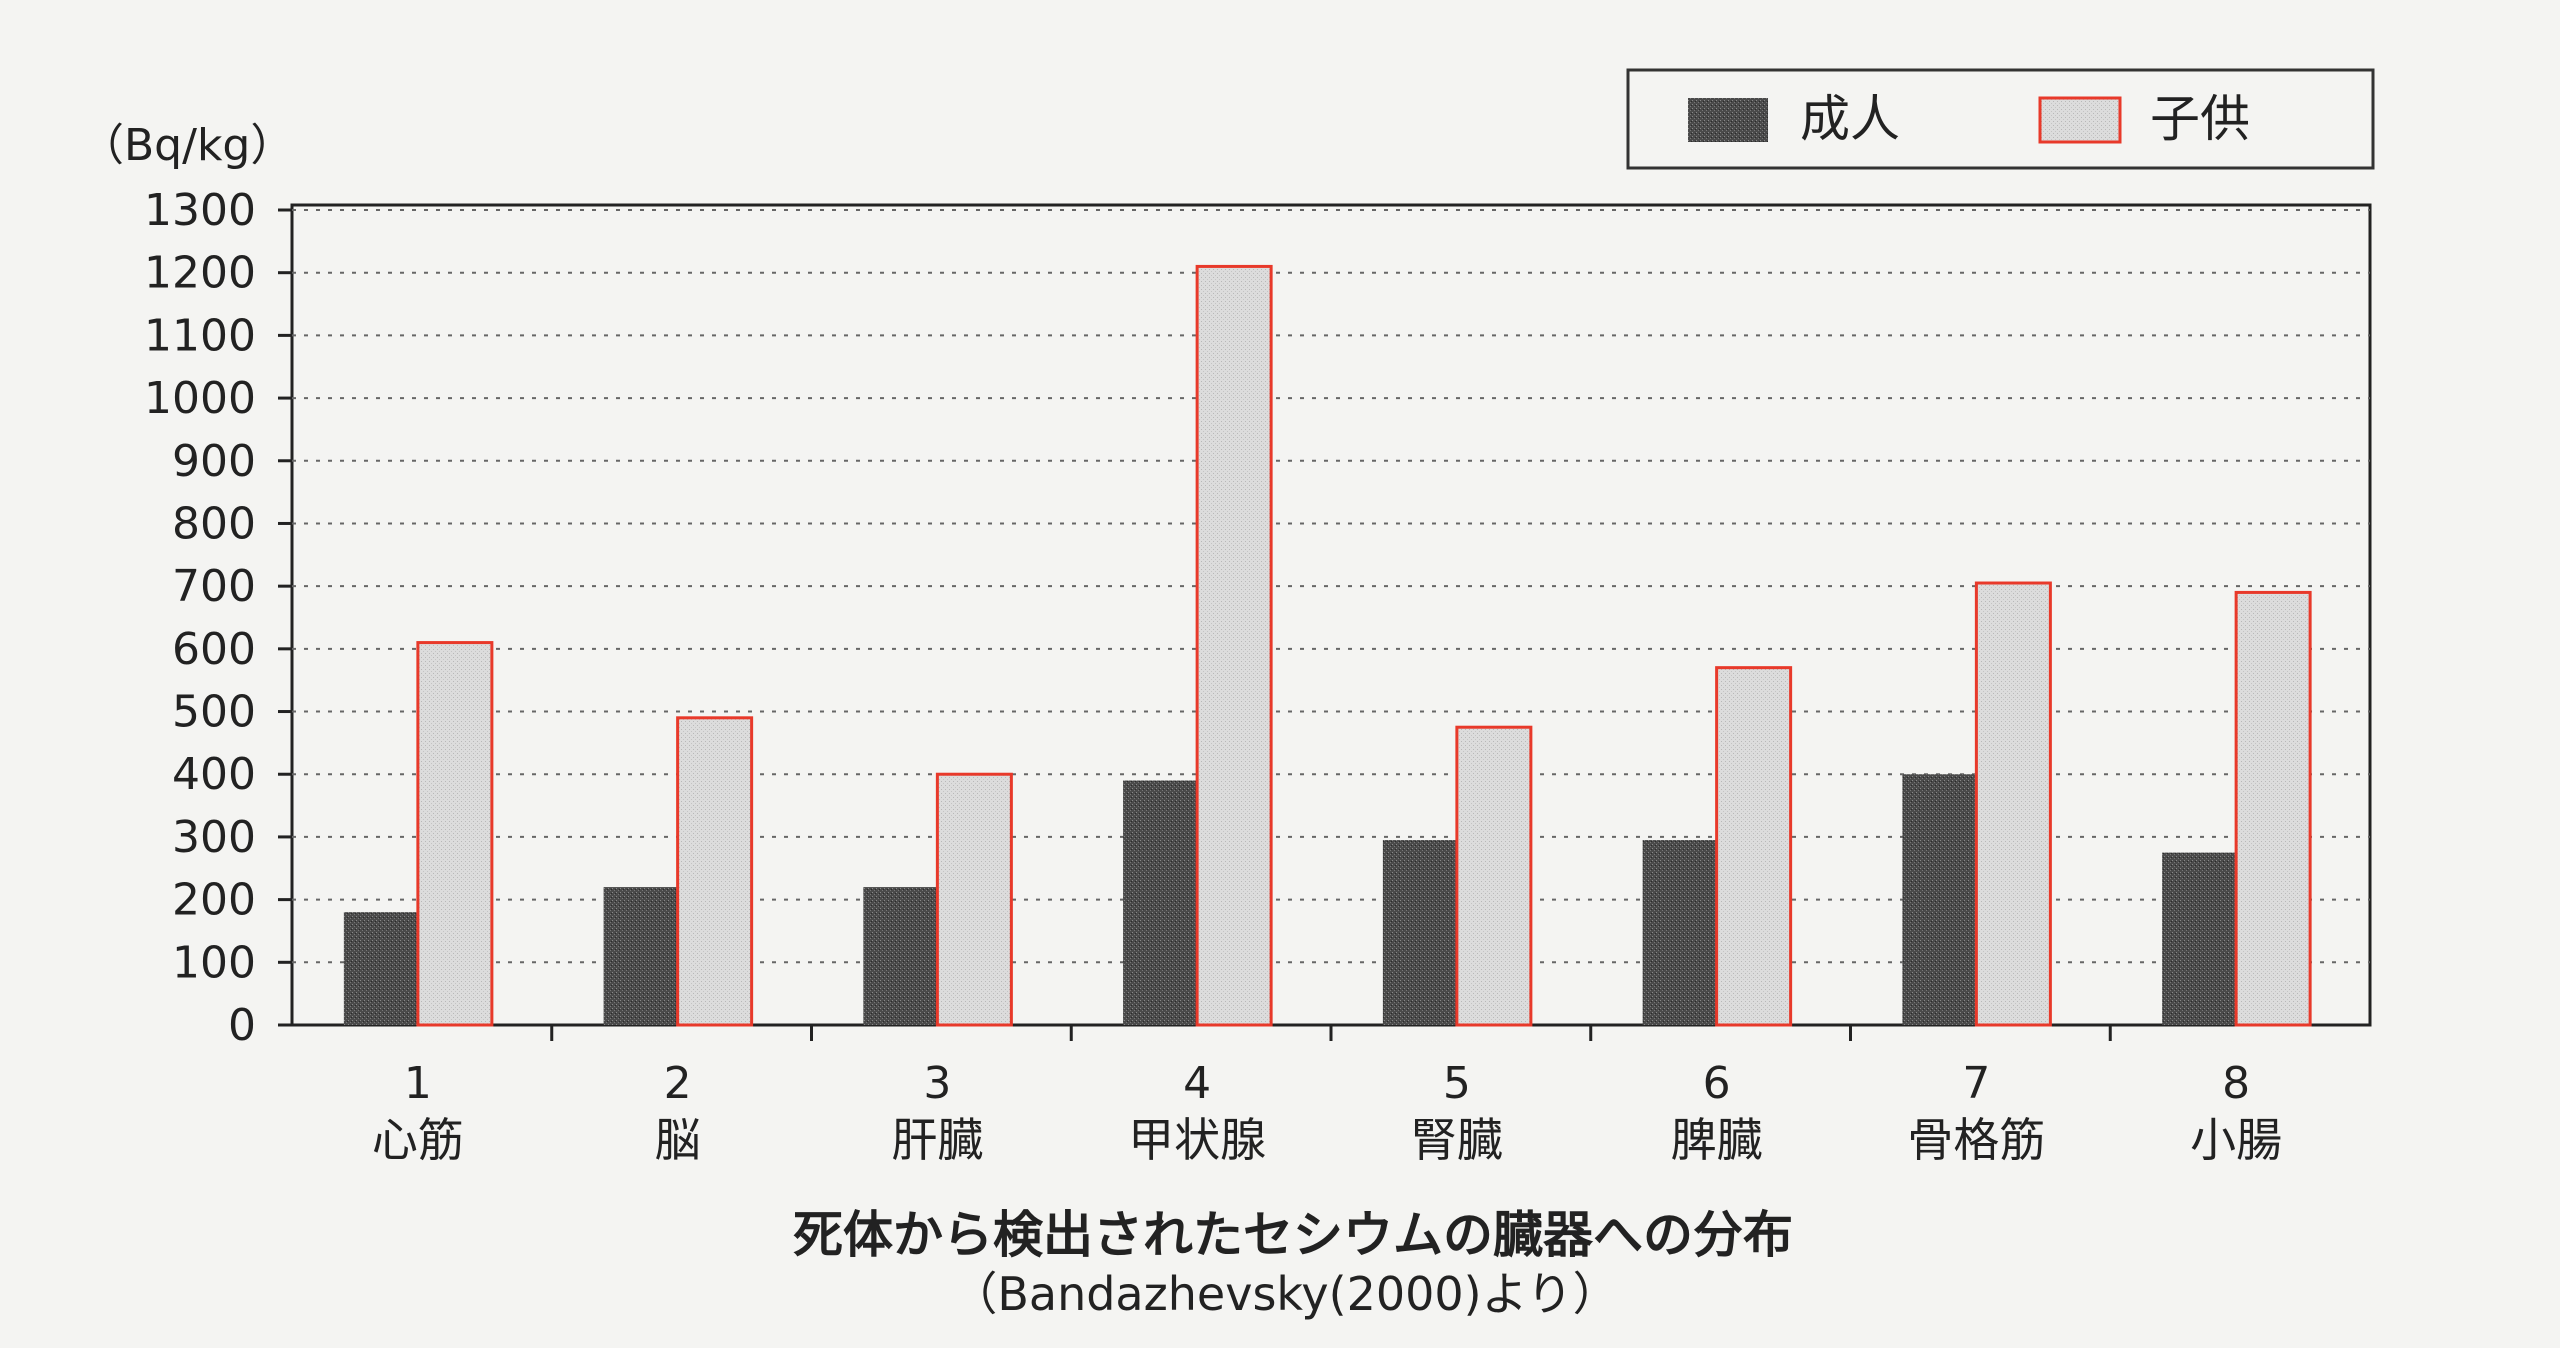 Image resolution: width=2560 pixels, height=1348 pixels. What do you see at coordinates (1457, 1083) in the screenshot?
I see `x-tick-number: 5` at bounding box center [1457, 1083].